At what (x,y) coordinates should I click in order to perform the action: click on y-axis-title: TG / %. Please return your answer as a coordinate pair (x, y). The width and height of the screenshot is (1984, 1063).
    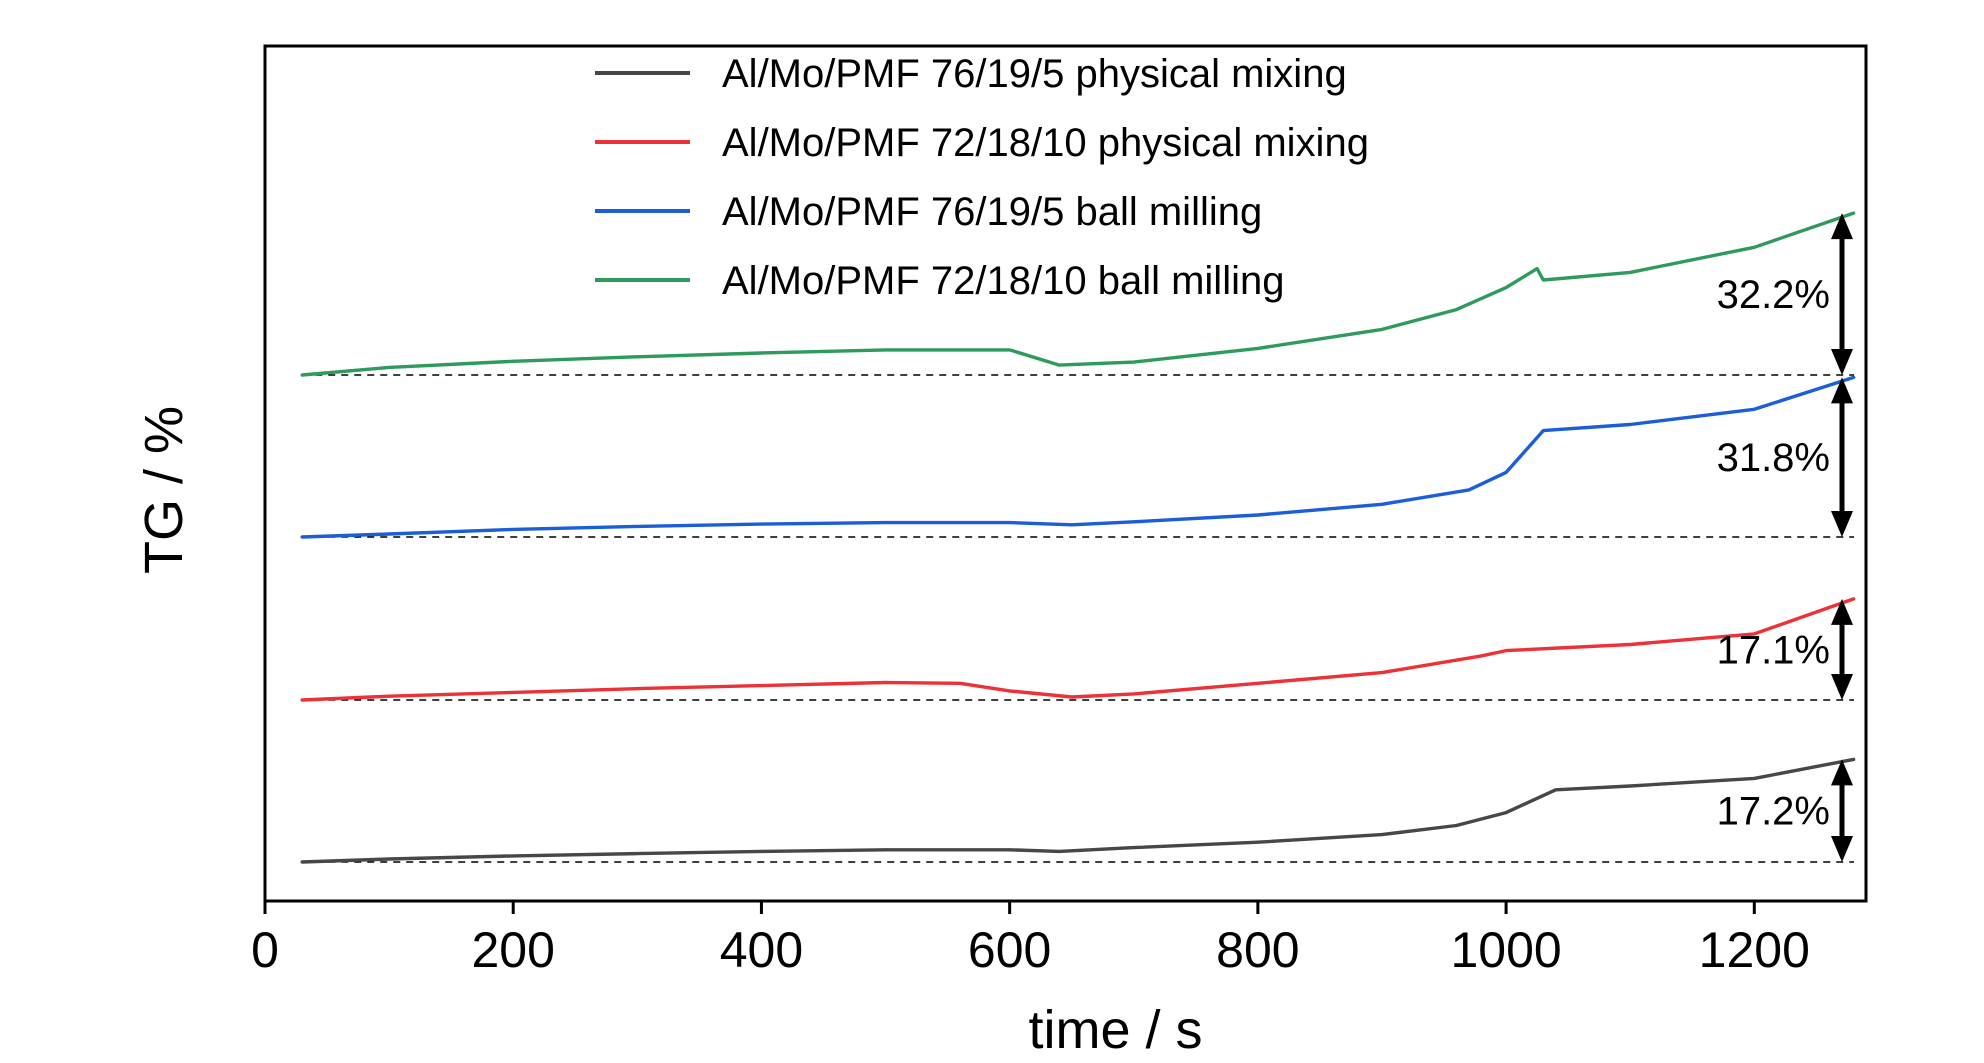
    Looking at the image, I should click on (164, 490).